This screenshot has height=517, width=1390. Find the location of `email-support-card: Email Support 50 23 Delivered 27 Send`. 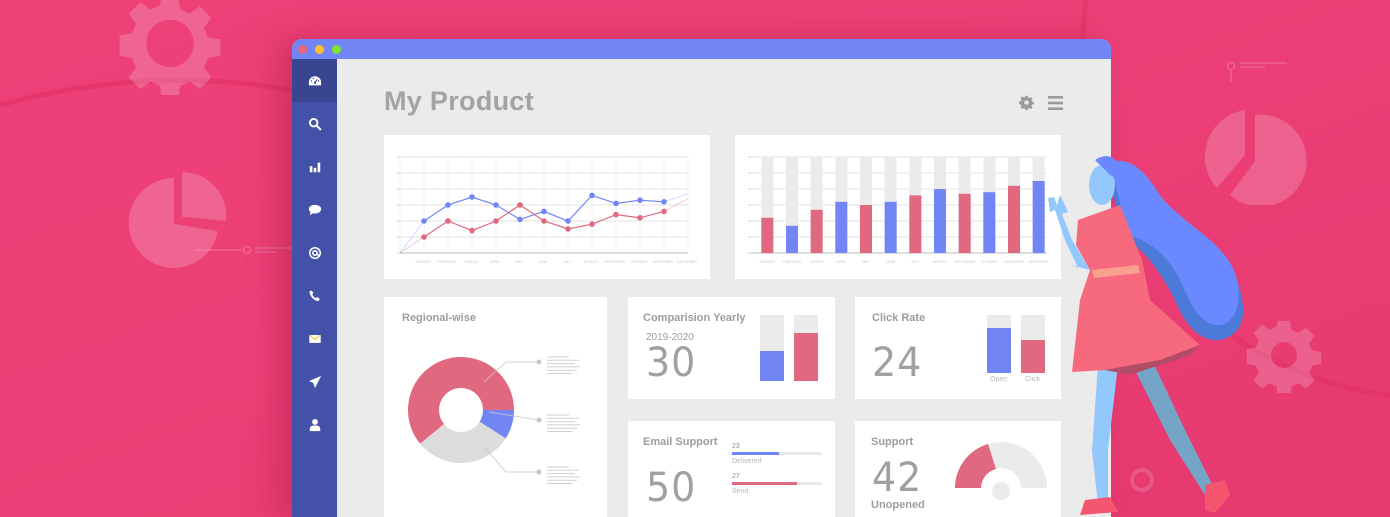

email-support-card: Email Support 50 23 Delivered 27 Send is located at coordinates (731, 469).